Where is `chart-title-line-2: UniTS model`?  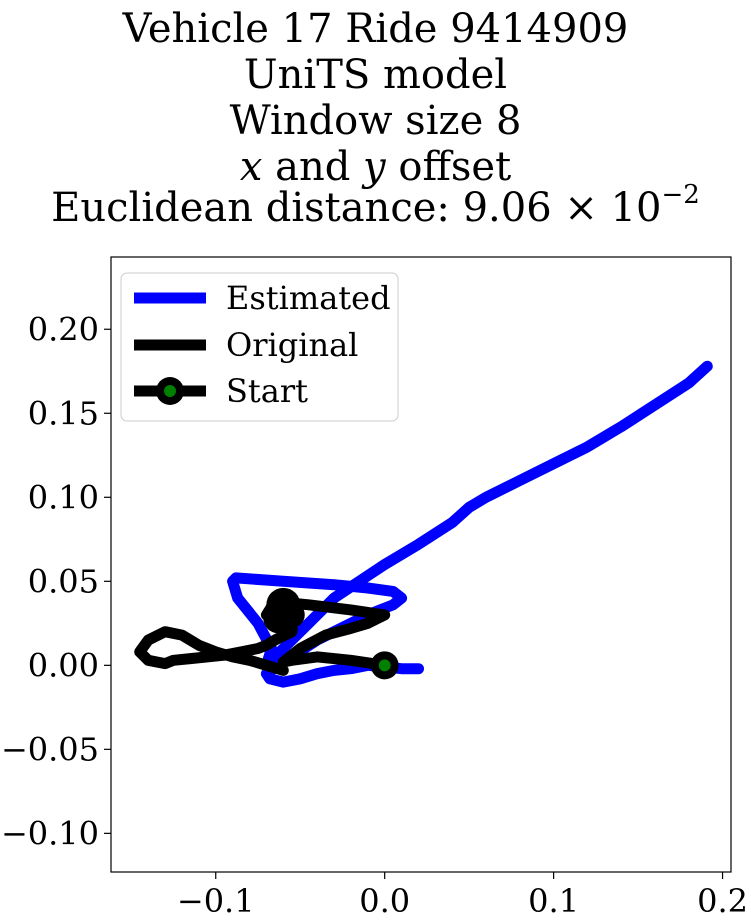
chart-title-line-2: UniTS model is located at coordinates (375, 75).